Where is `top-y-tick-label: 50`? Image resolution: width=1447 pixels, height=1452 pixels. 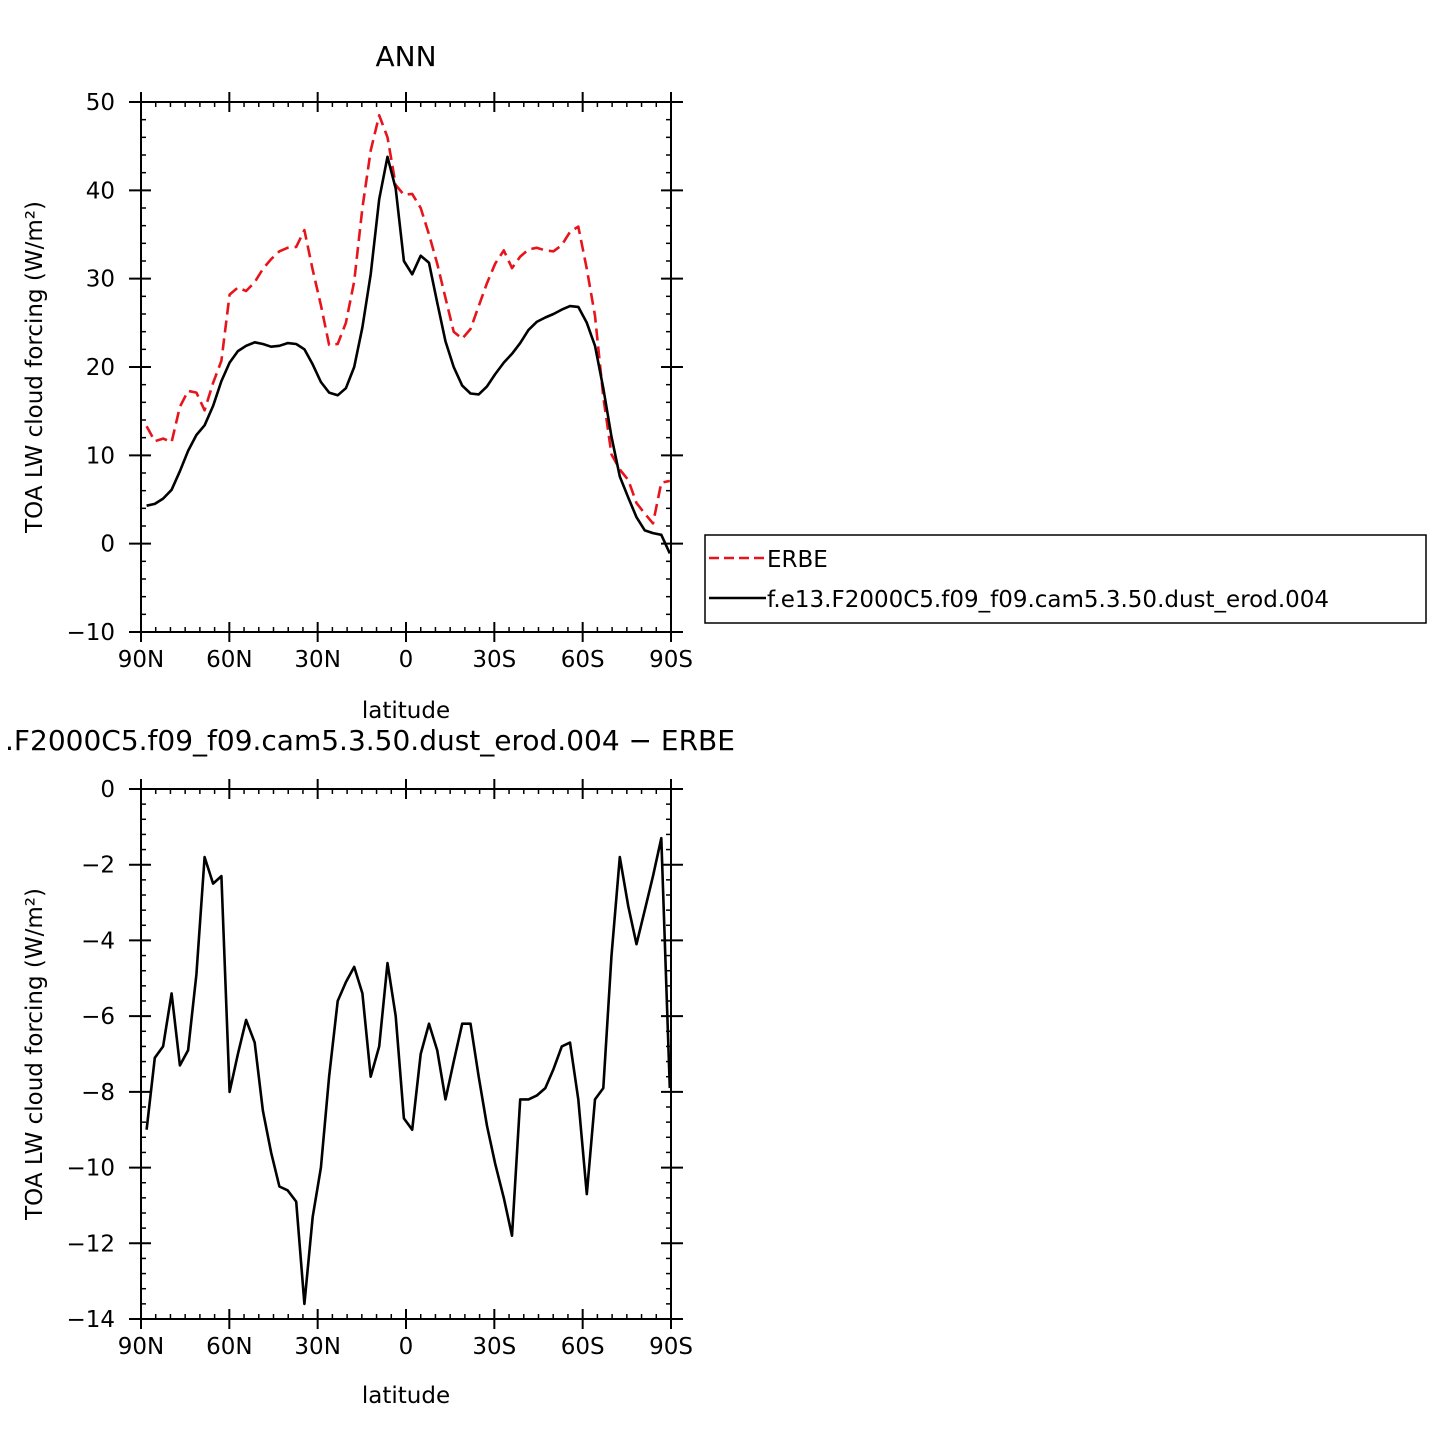
top-y-tick-label: 50 is located at coordinates (100, 103).